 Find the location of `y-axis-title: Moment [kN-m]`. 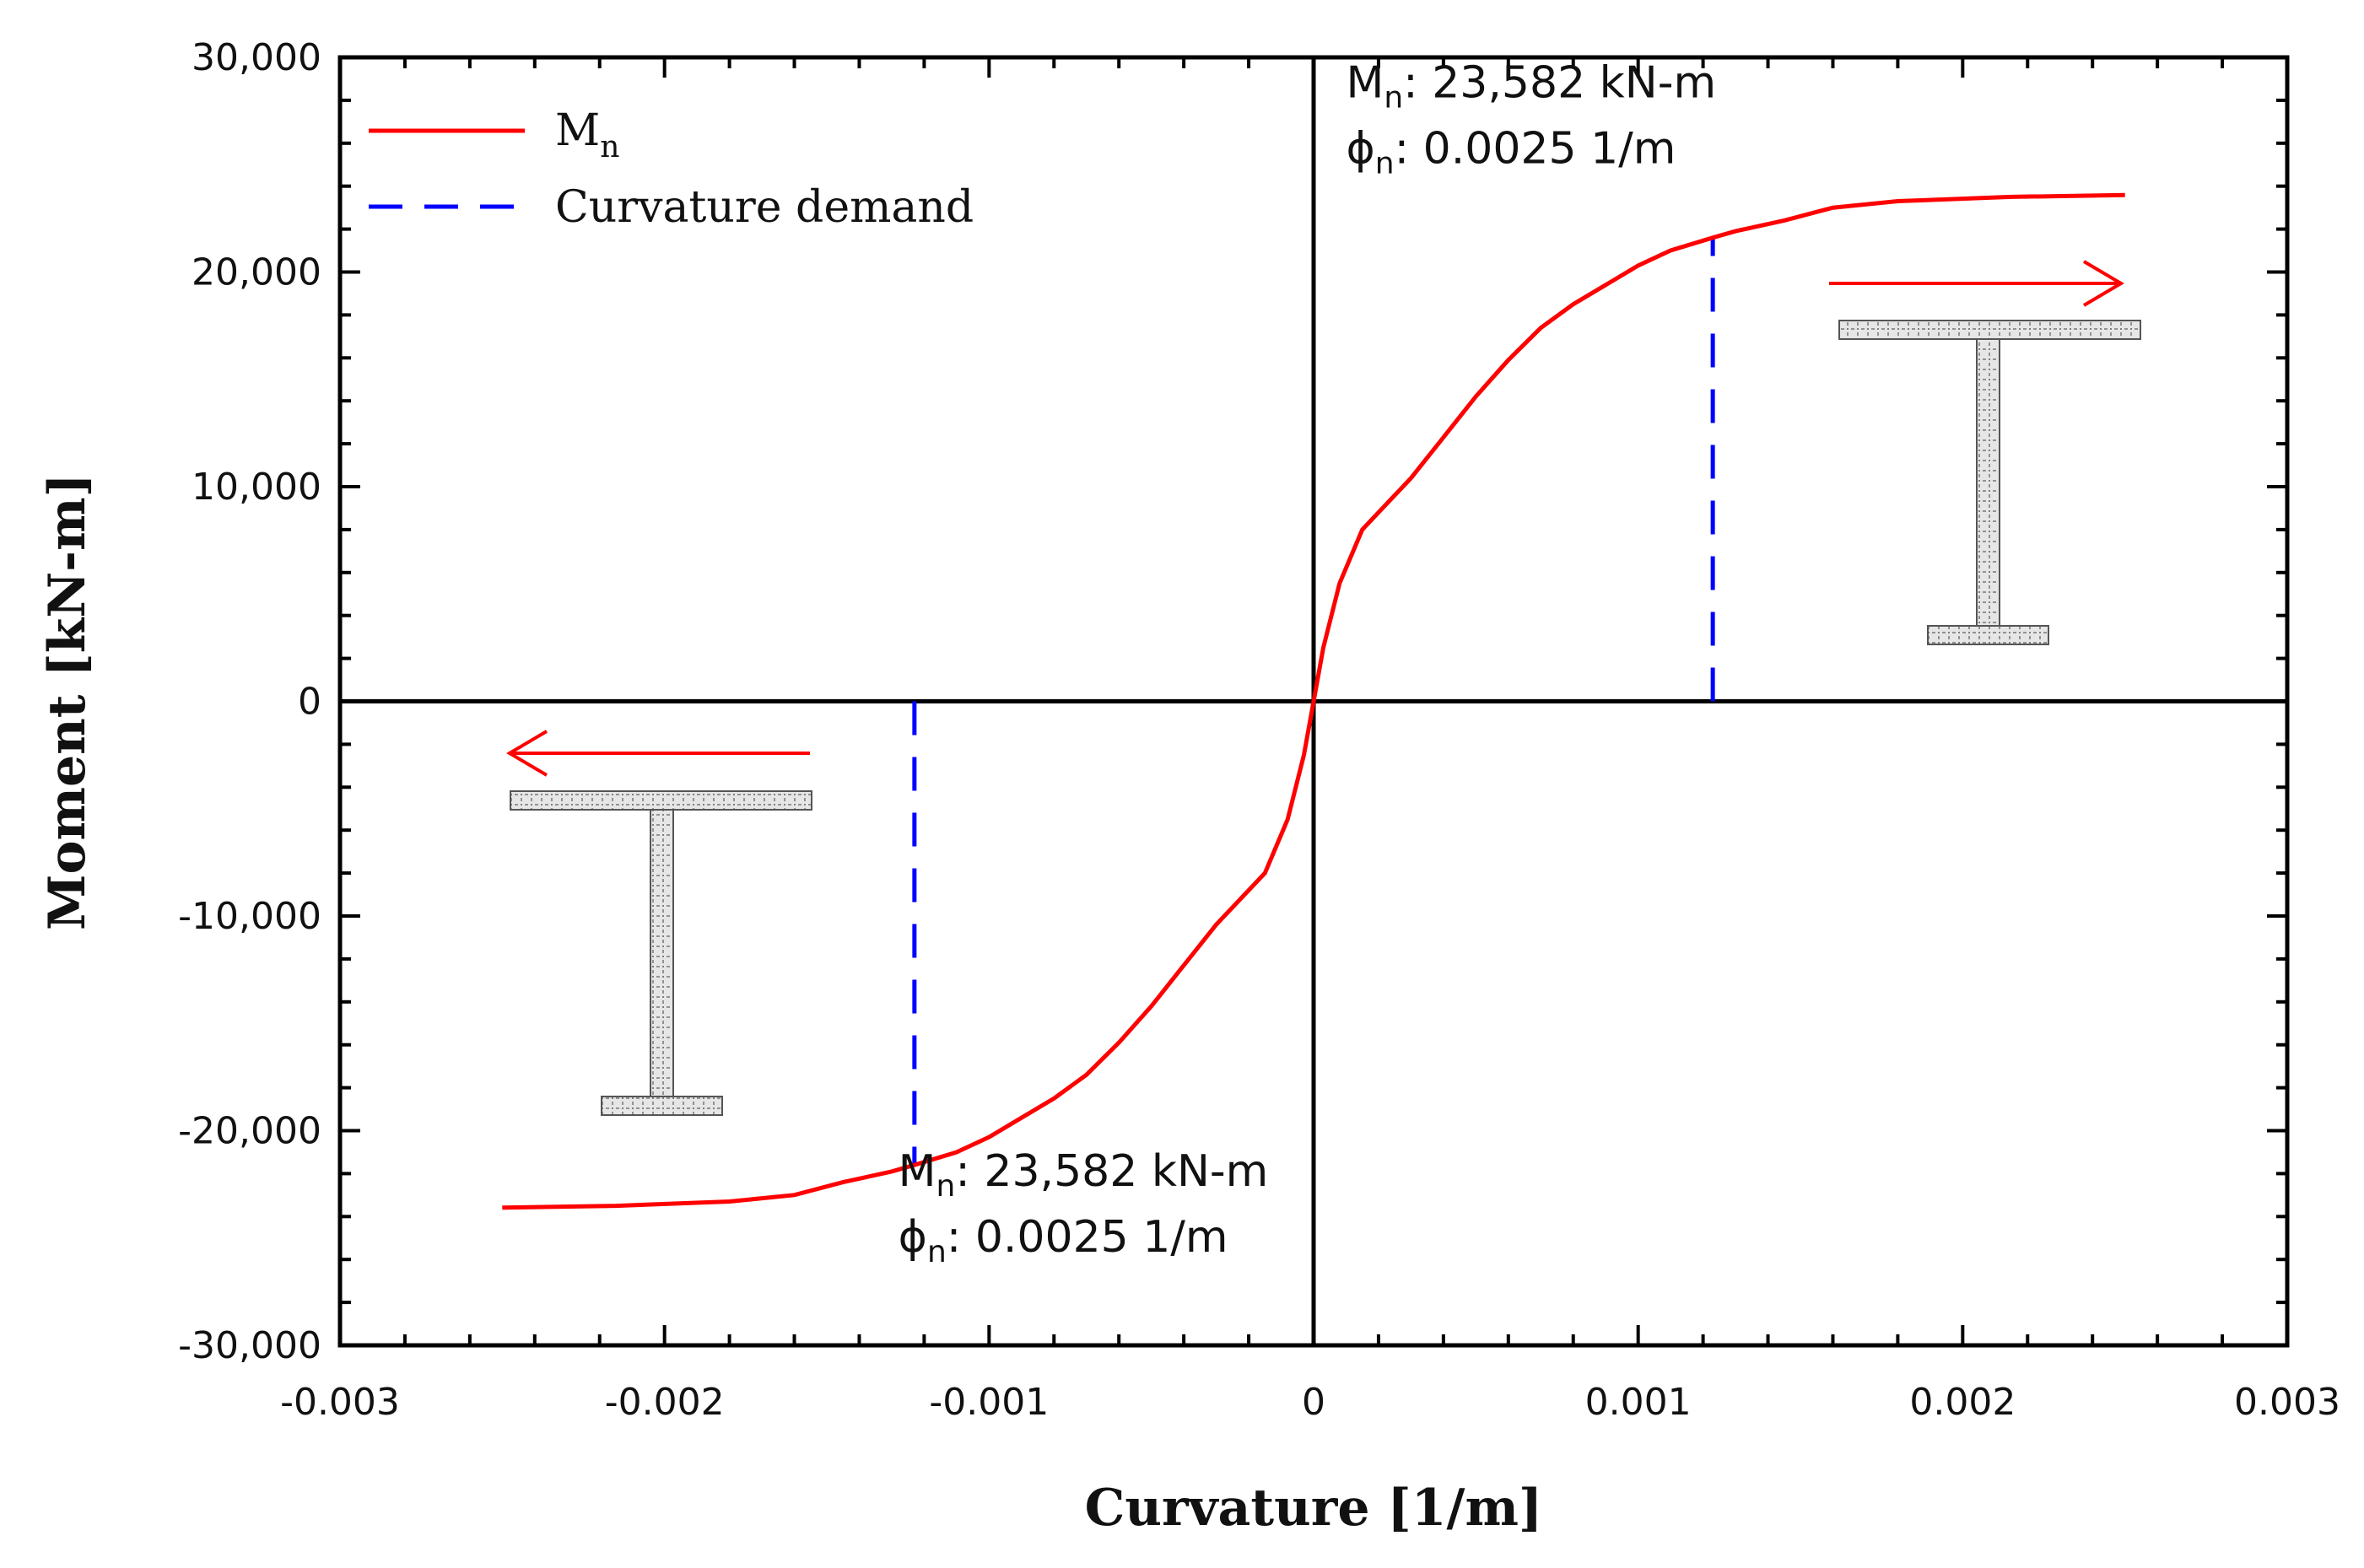

y-axis-title: Moment [kN-m] is located at coordinates (67, 701).